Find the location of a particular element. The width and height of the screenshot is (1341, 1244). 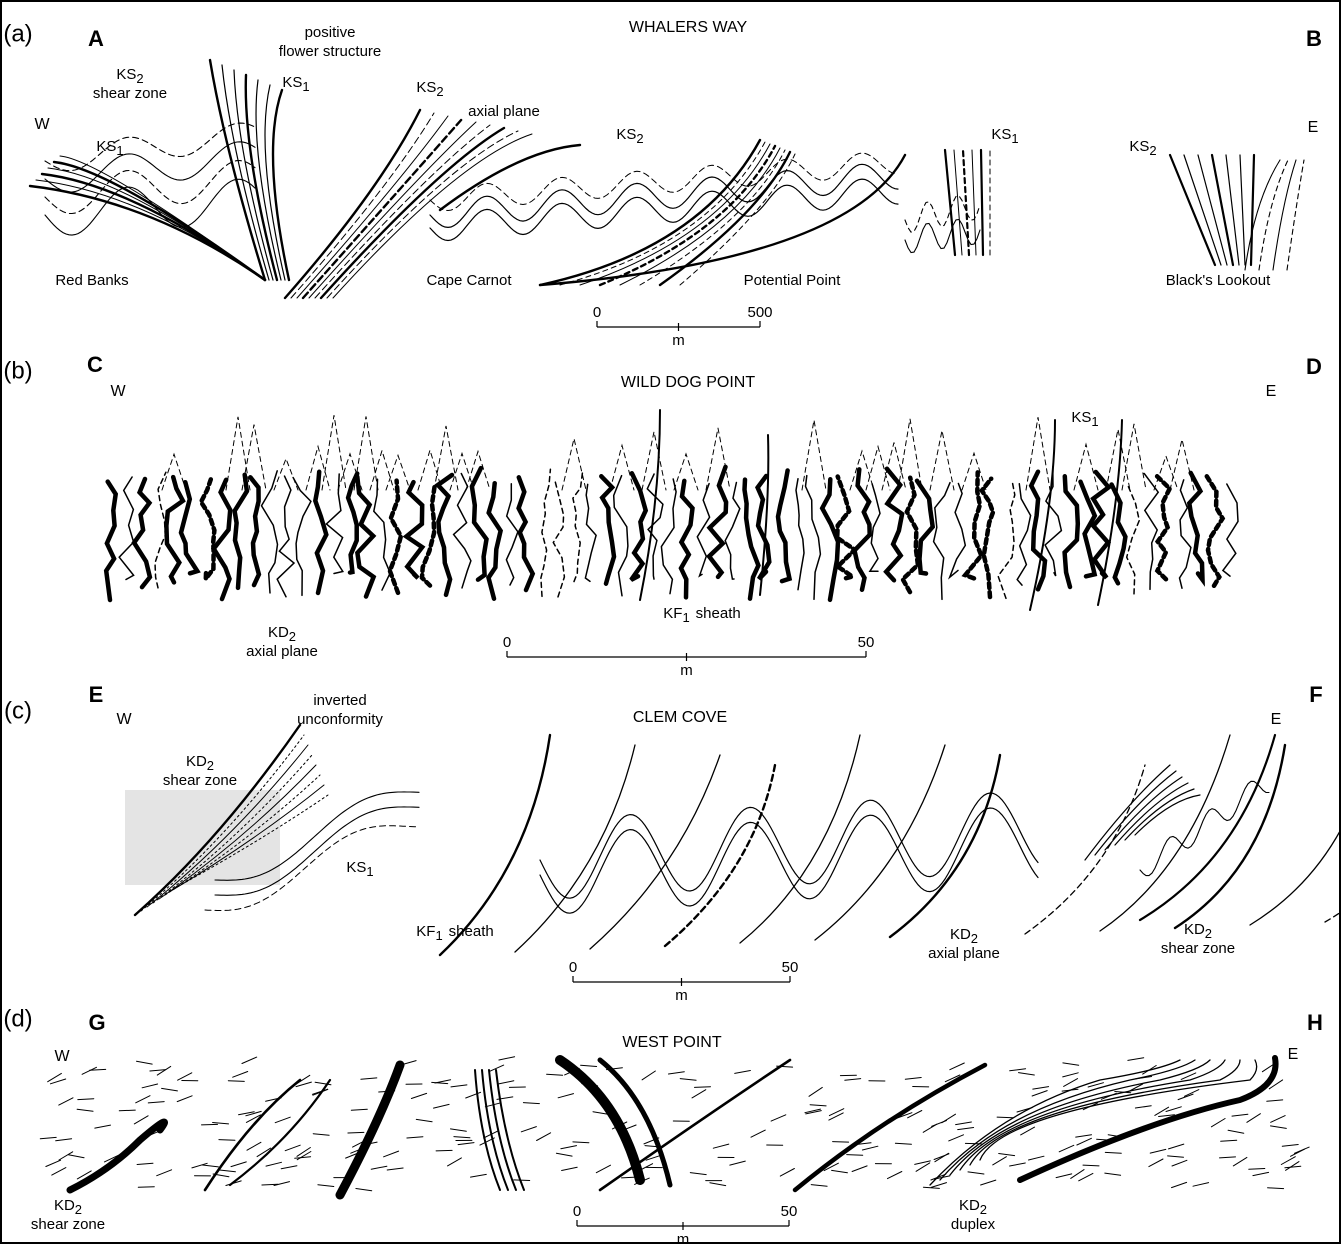

annotation-line2: shear zone is located at coordinates (68, 1224).